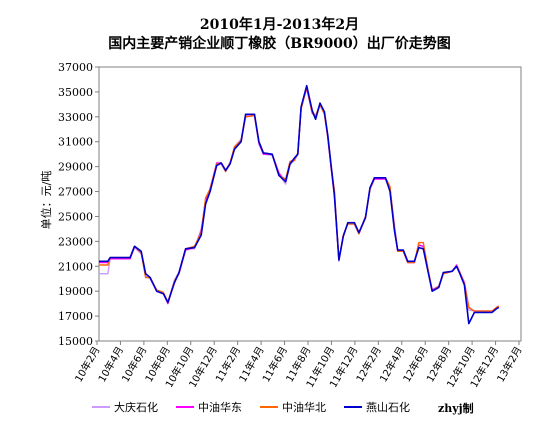 The width and height of the screenshot is (559, 424). What do you see at coordinates (304, 407) in the screenshot?
I see `legend-label-huabei: 中油华北` at bounding box center [304, 407].